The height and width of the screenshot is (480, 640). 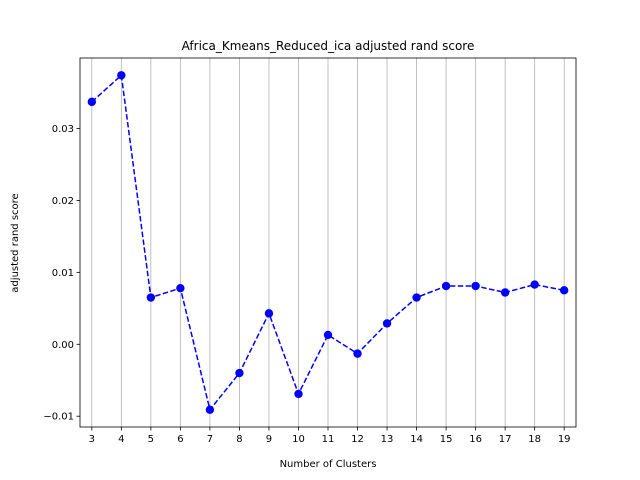 What do you see at coordinates (446, 439) in the screenshot?
I see `x-tick-label: 15` at bounding box center [446, 439].